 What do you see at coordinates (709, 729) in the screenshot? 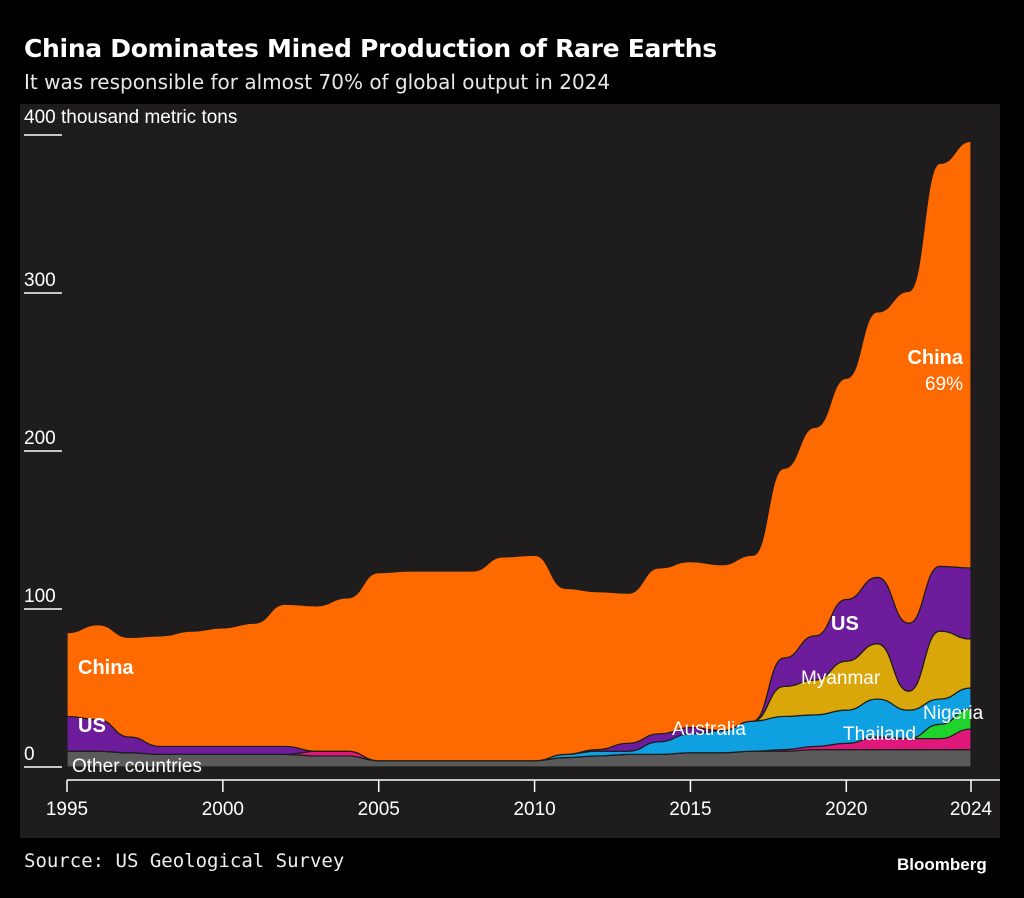
I see `series-label-australia: Australia` at bounding box center [709, 729].